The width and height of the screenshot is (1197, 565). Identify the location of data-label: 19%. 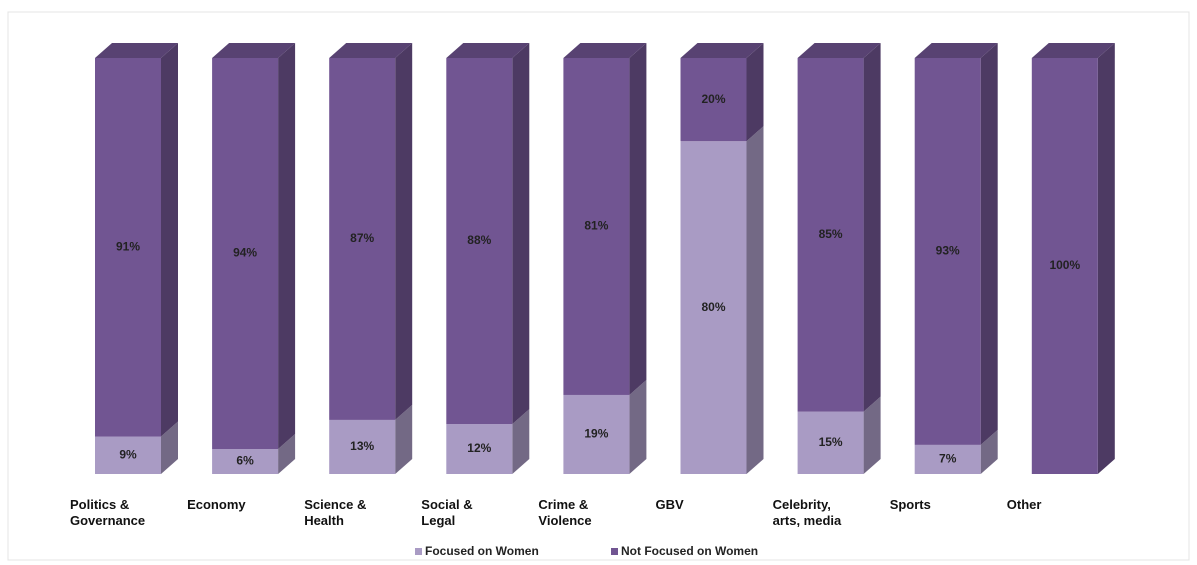
(596, 434).